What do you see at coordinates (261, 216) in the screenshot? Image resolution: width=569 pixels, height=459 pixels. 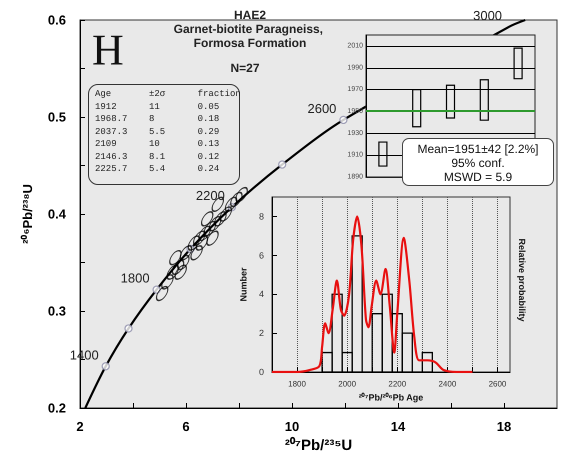 I see `y-tick-label: 8` at bounding box center [261, 216].